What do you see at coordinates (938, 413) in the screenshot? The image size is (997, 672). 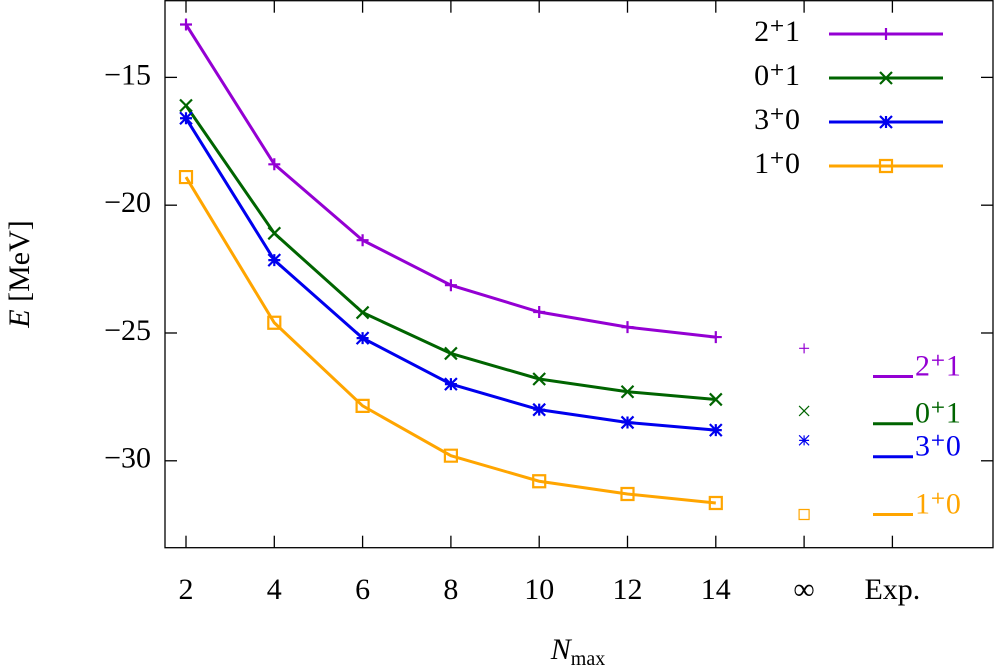 I see `experiment-label: 0⁺1` at bounding box center [938, 413].